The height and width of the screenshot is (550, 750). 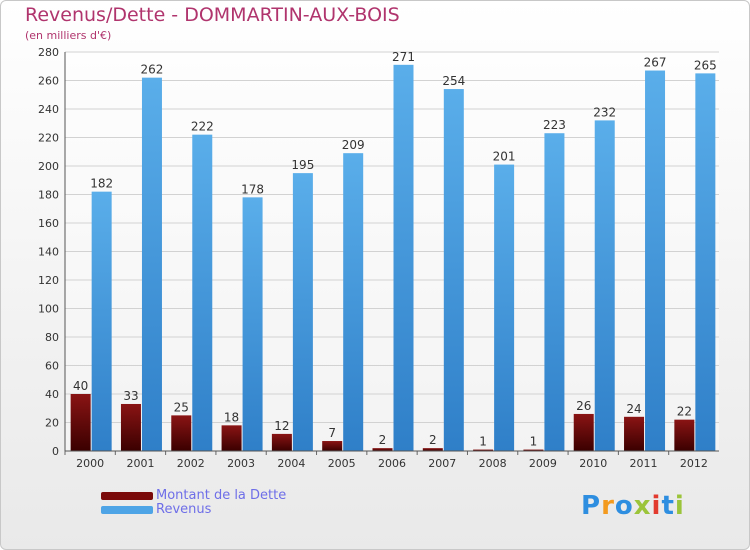 What do you see at coordinates (624, 506) in the screenshot?
I see `logo-letter: o` at bounding box center [624, 506].